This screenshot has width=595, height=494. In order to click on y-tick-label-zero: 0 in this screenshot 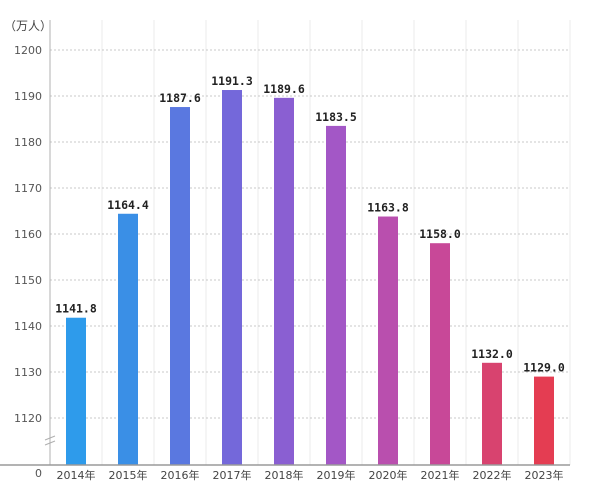, I will do `click(38, 473)`.